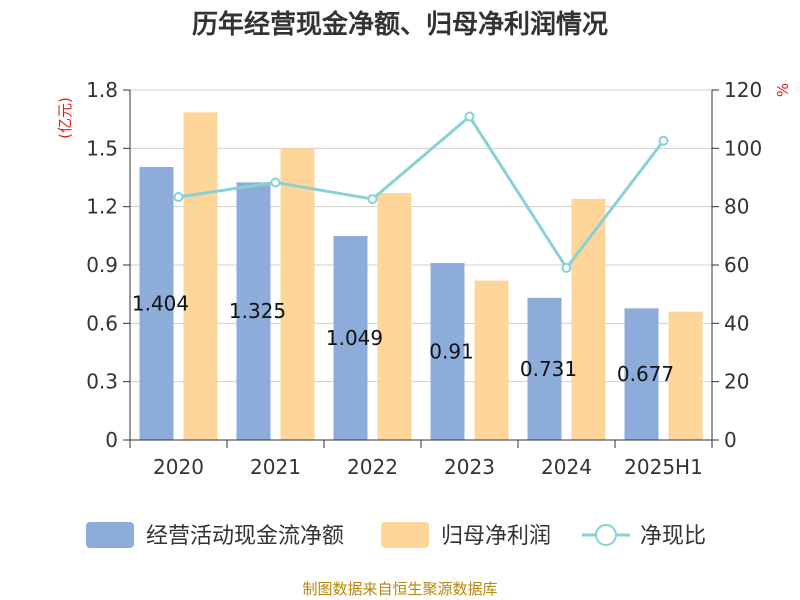  I want to click on legend-label-ratio: 净现比, so click(673, 536).